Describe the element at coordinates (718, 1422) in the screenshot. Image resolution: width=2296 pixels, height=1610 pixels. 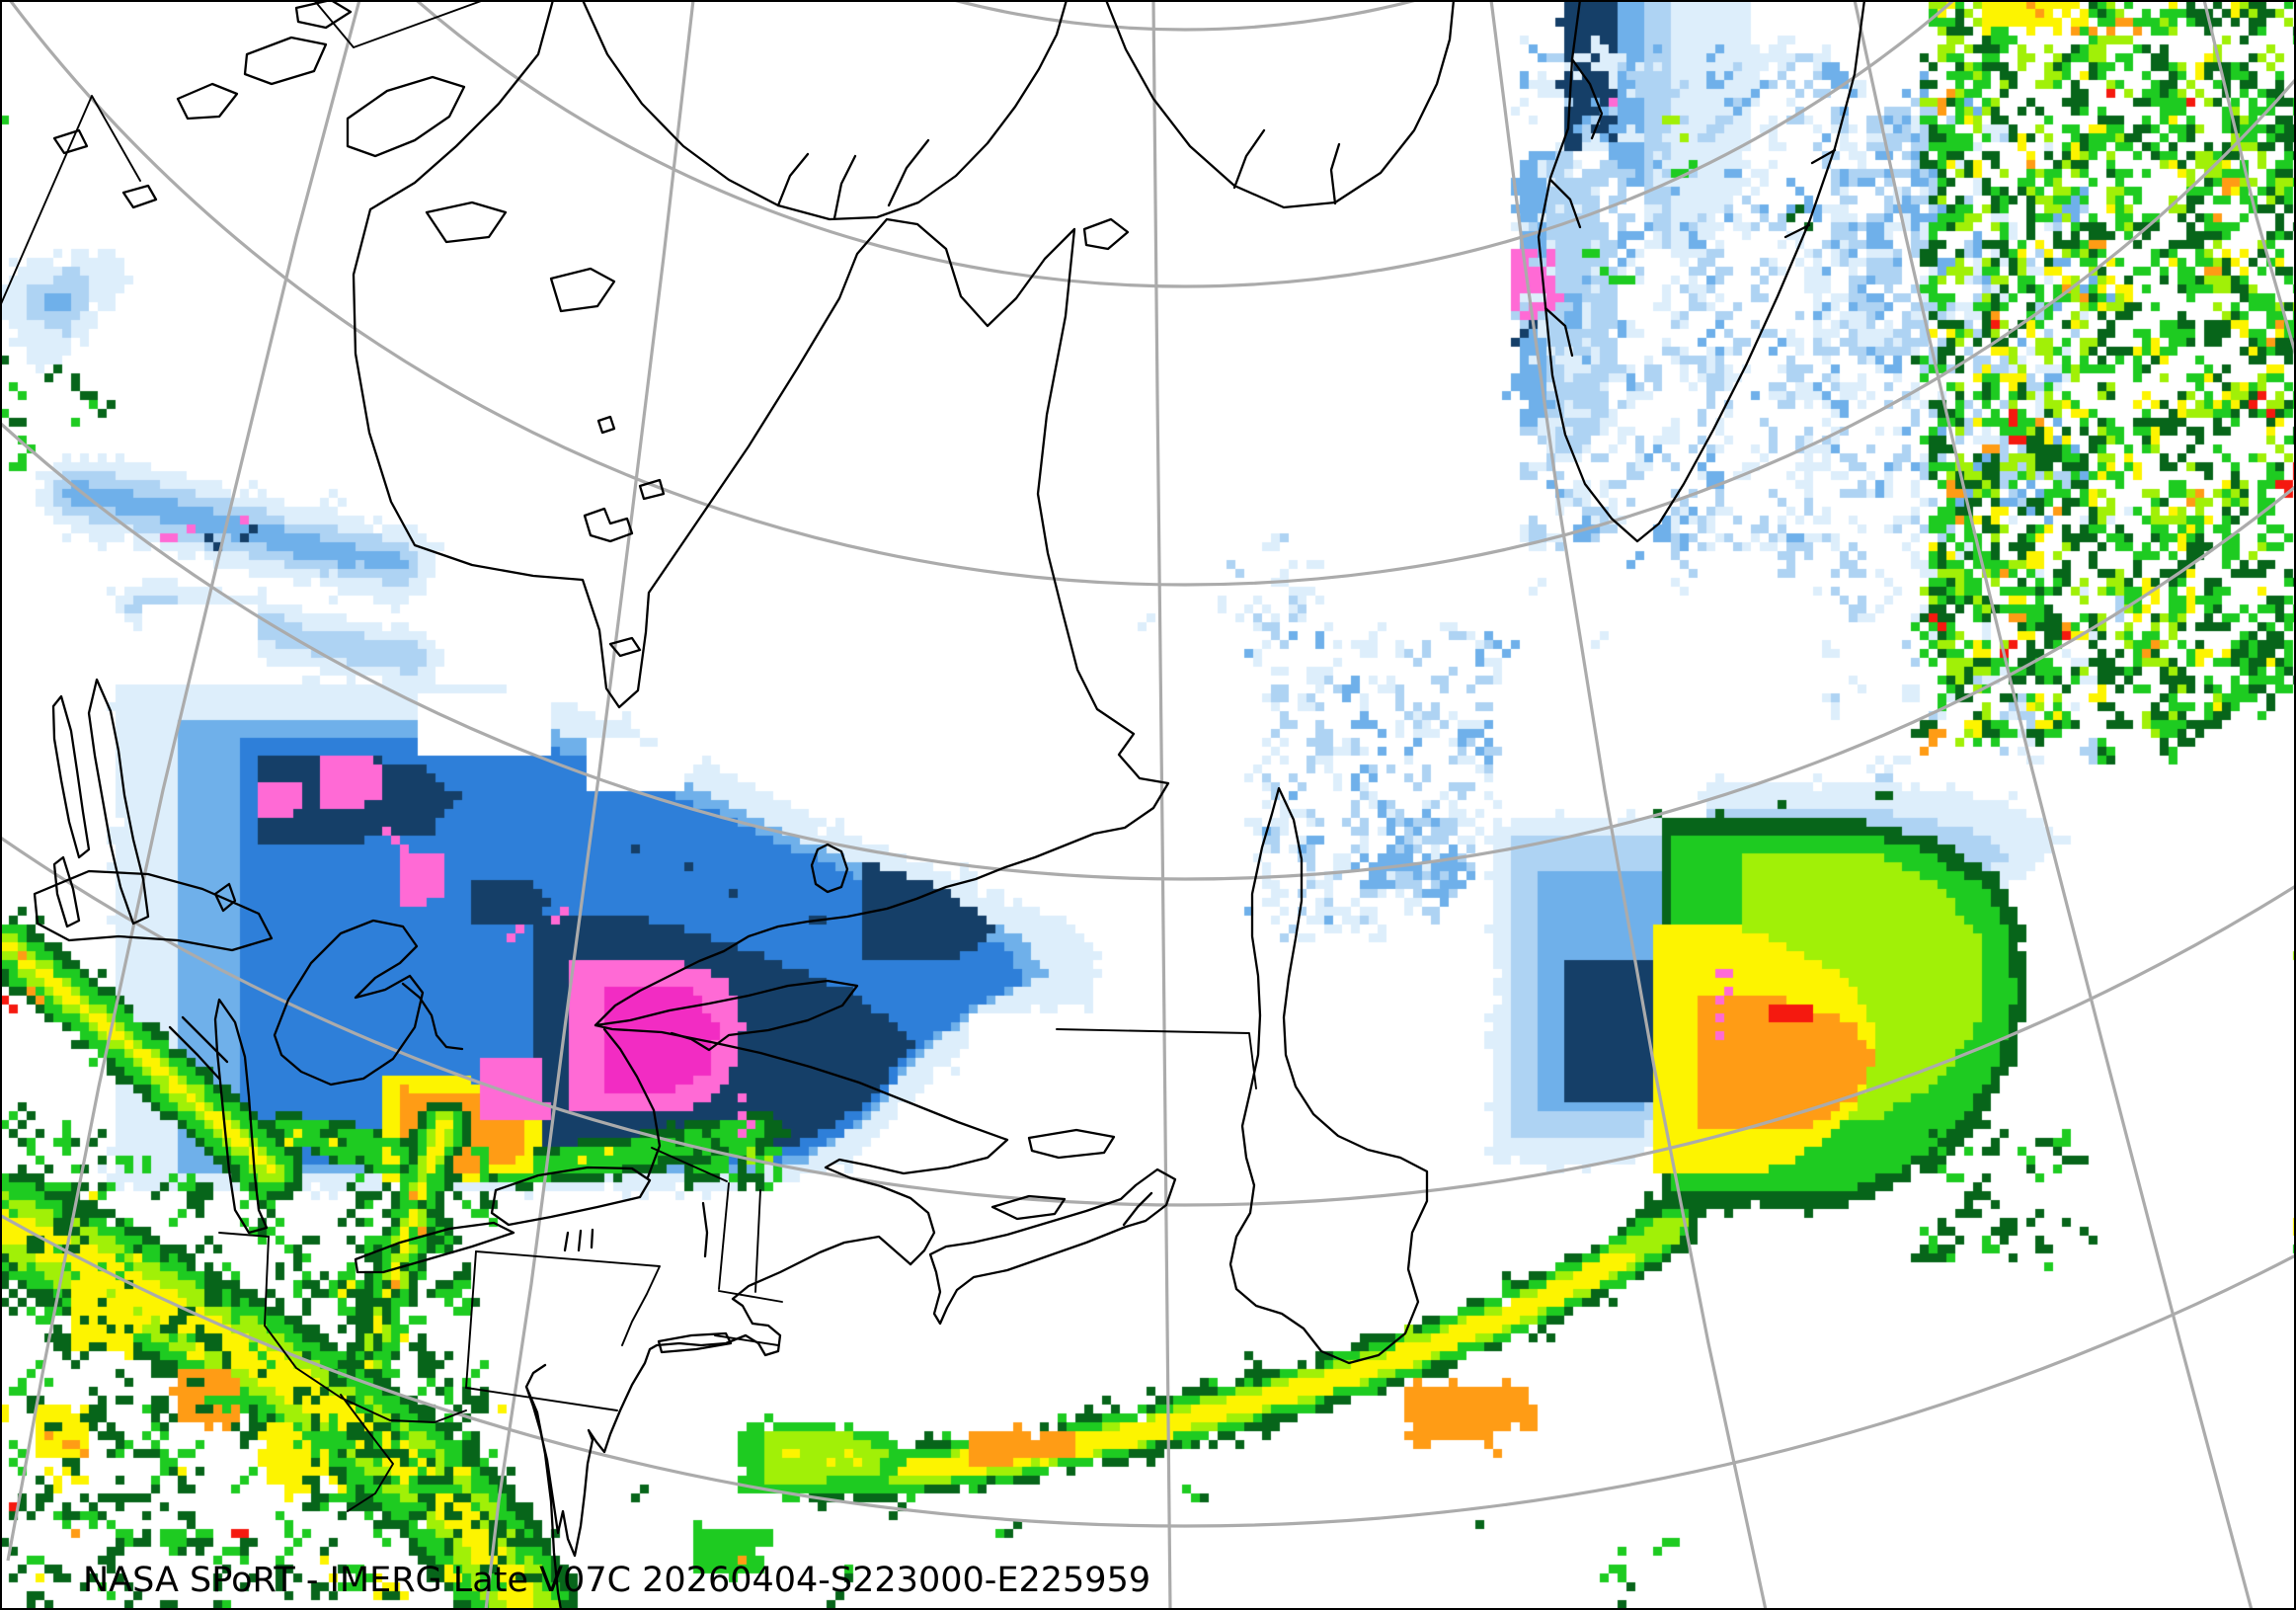
I see `new-england-midatlantic-coast` at that location.